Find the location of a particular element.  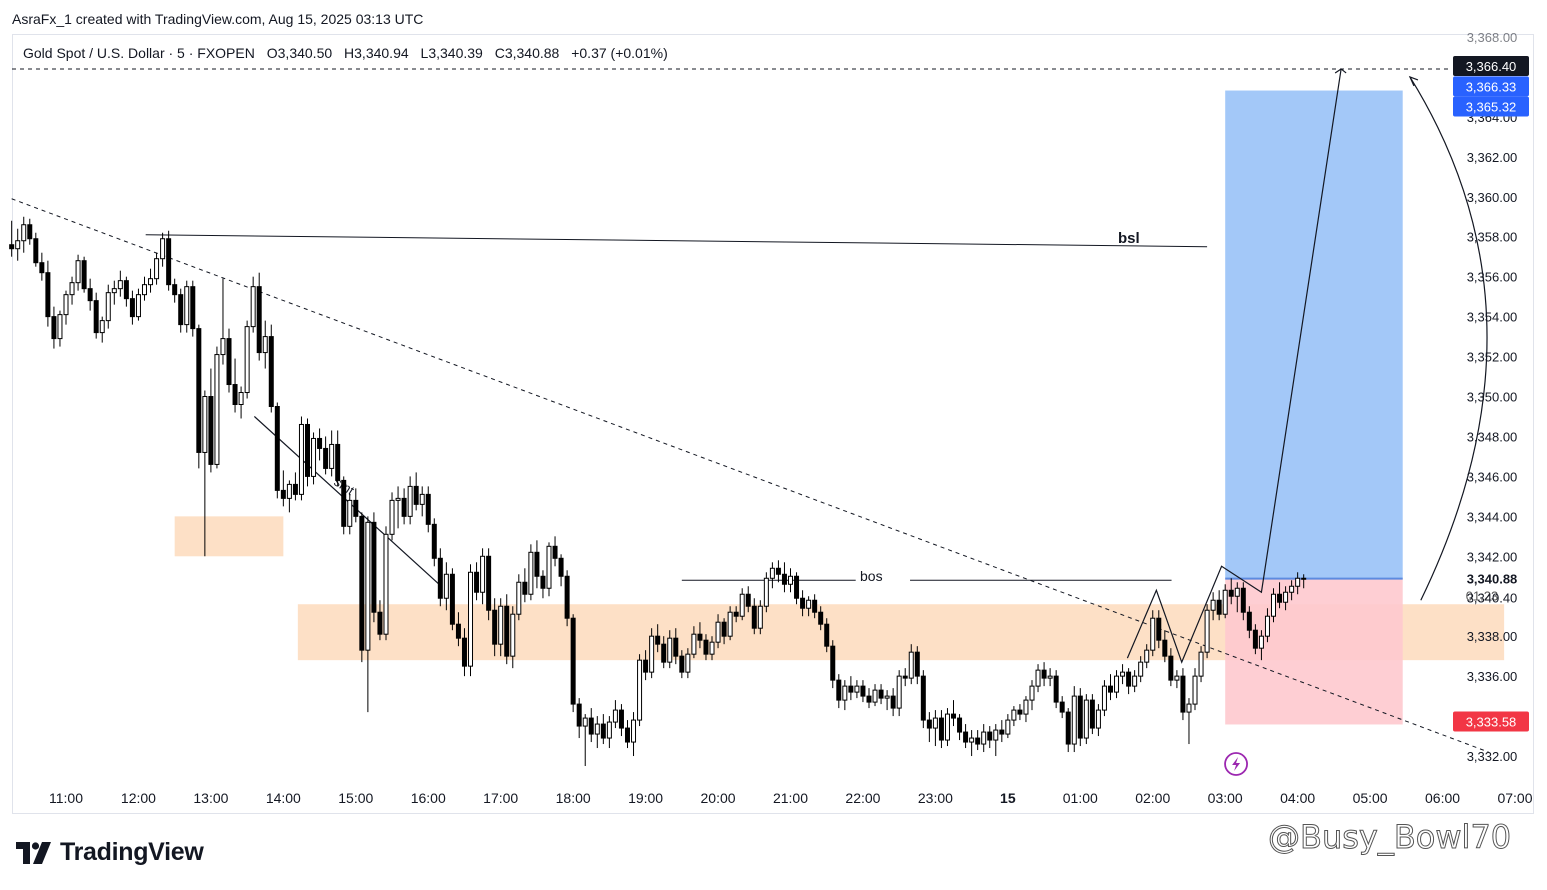

x-tick-label: 16:00 is located at coordinates (428, 798).